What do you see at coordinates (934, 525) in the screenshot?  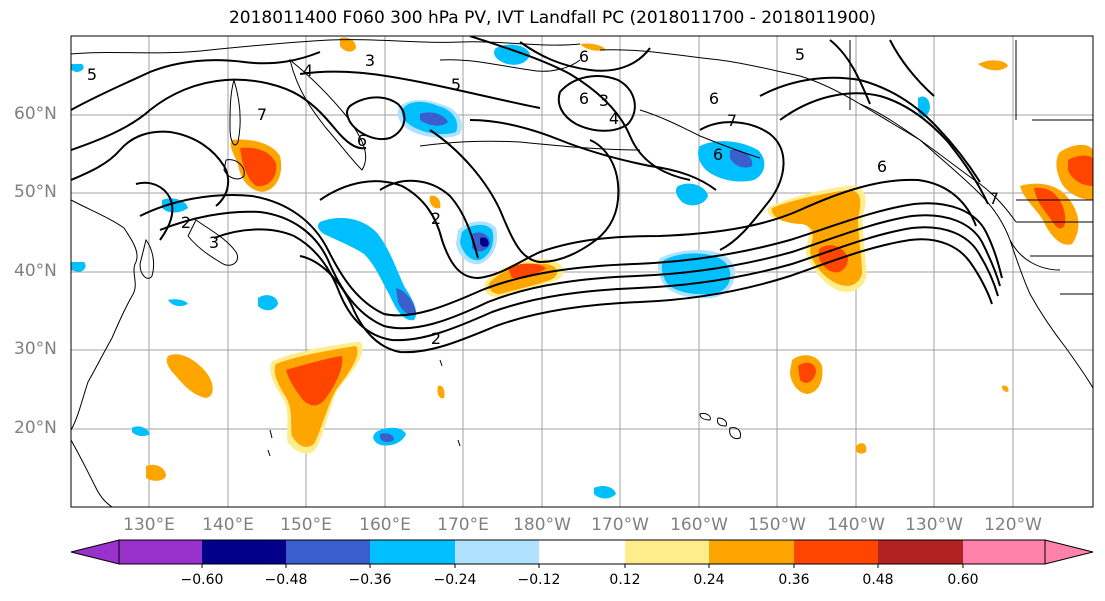 I see `lon-label-130w: 130°W` at bounding box center [934, 525].